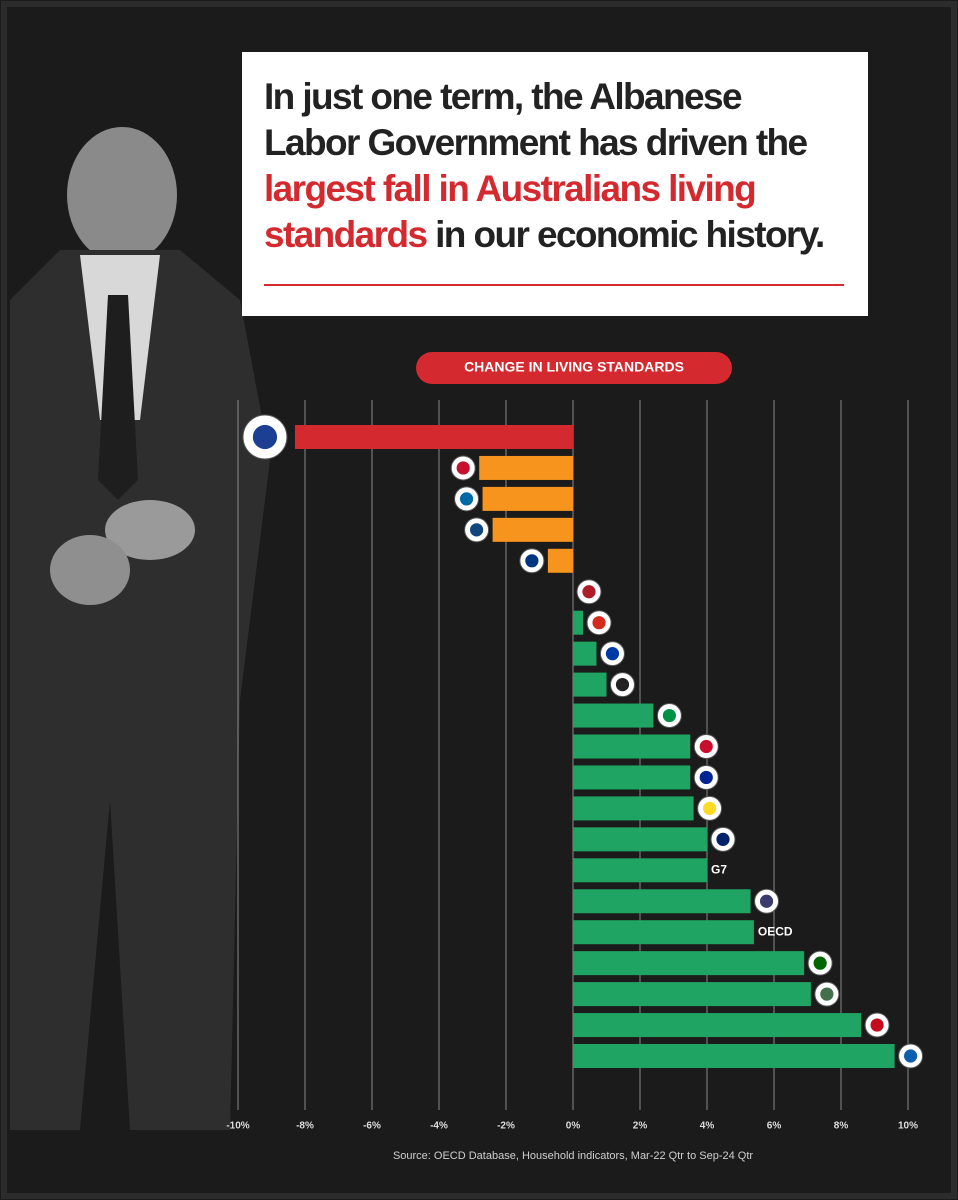 This screenshot has width=958, height=1200. I want to click on x-tick-label: -2%, so click(506, 1126).